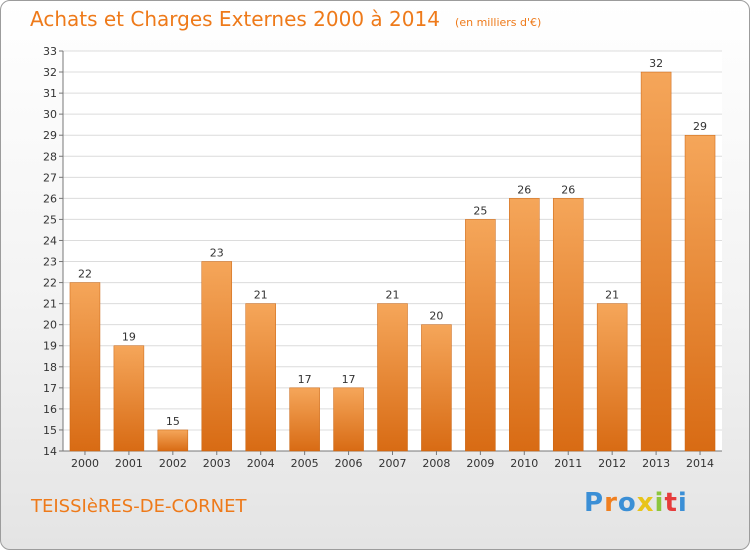  Describe the element at coordinates (173, 421) in the screenshot. I see `data-label: 15` at that location.